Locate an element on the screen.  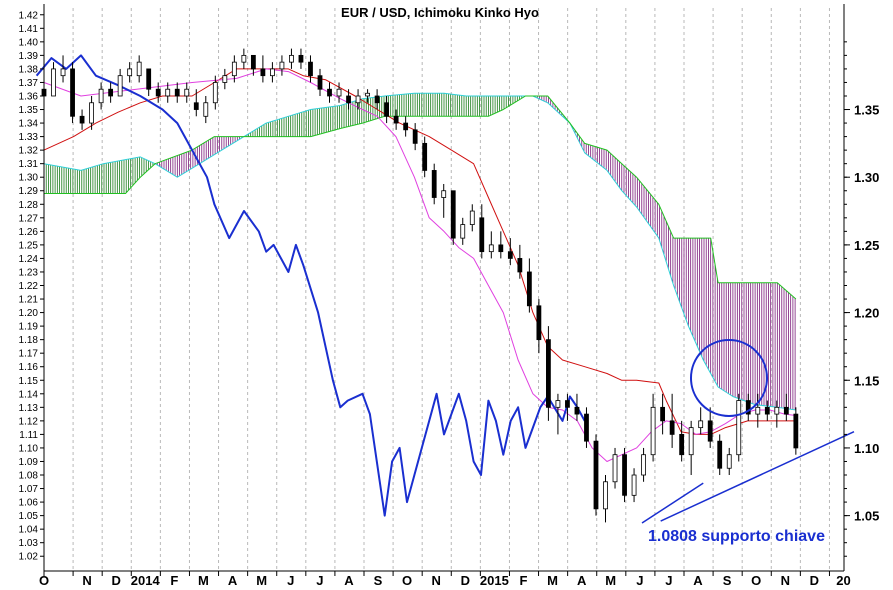
right-tick-label: 1.10 is located at coordinates (866, 448).